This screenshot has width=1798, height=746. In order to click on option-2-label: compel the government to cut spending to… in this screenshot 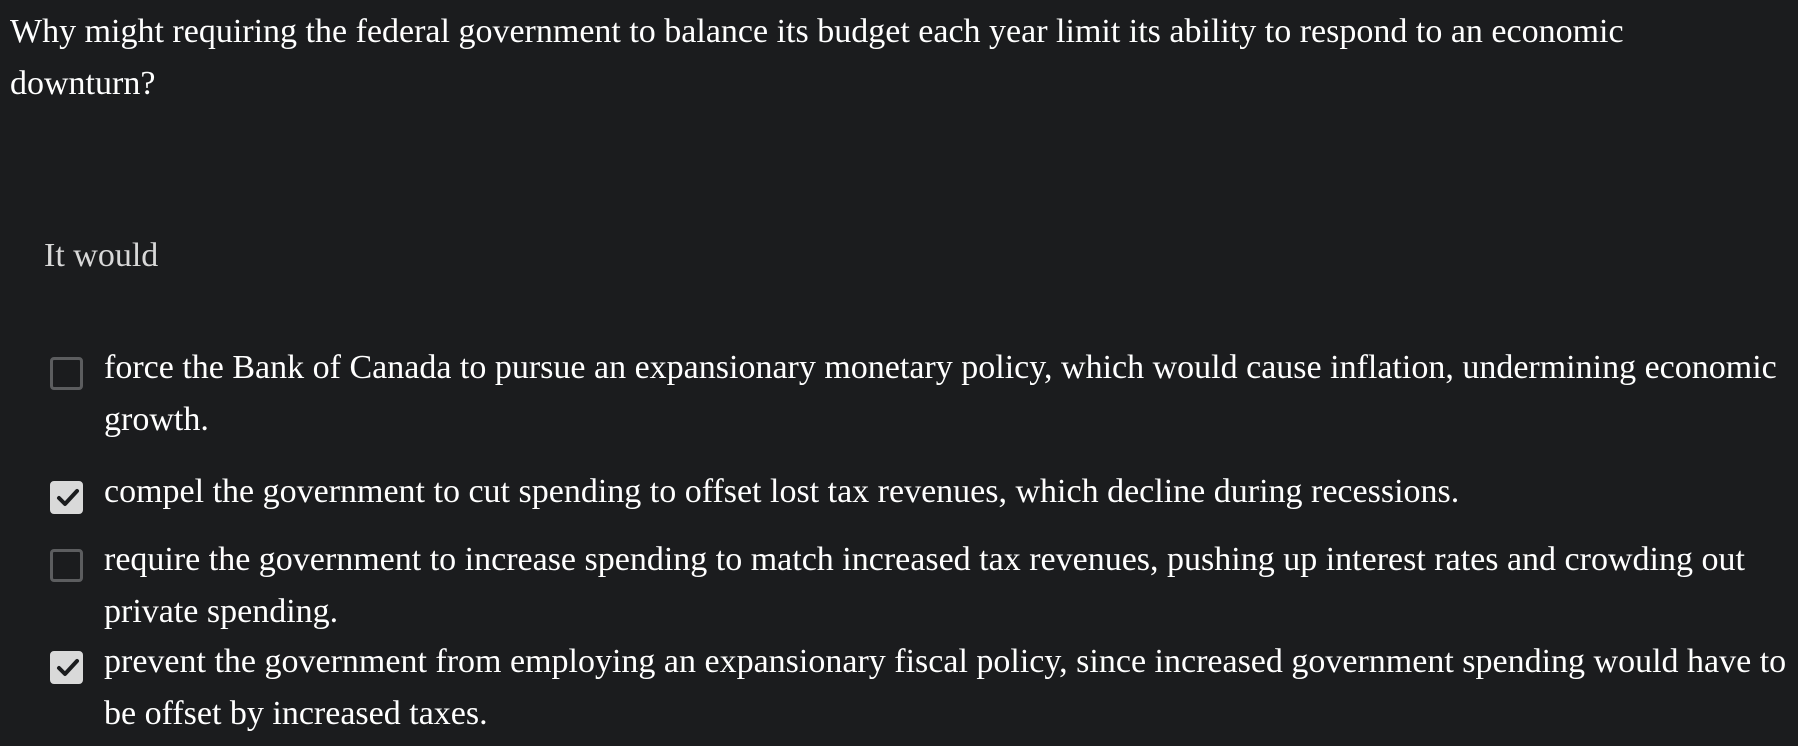, I will do `click(782, 491)`.